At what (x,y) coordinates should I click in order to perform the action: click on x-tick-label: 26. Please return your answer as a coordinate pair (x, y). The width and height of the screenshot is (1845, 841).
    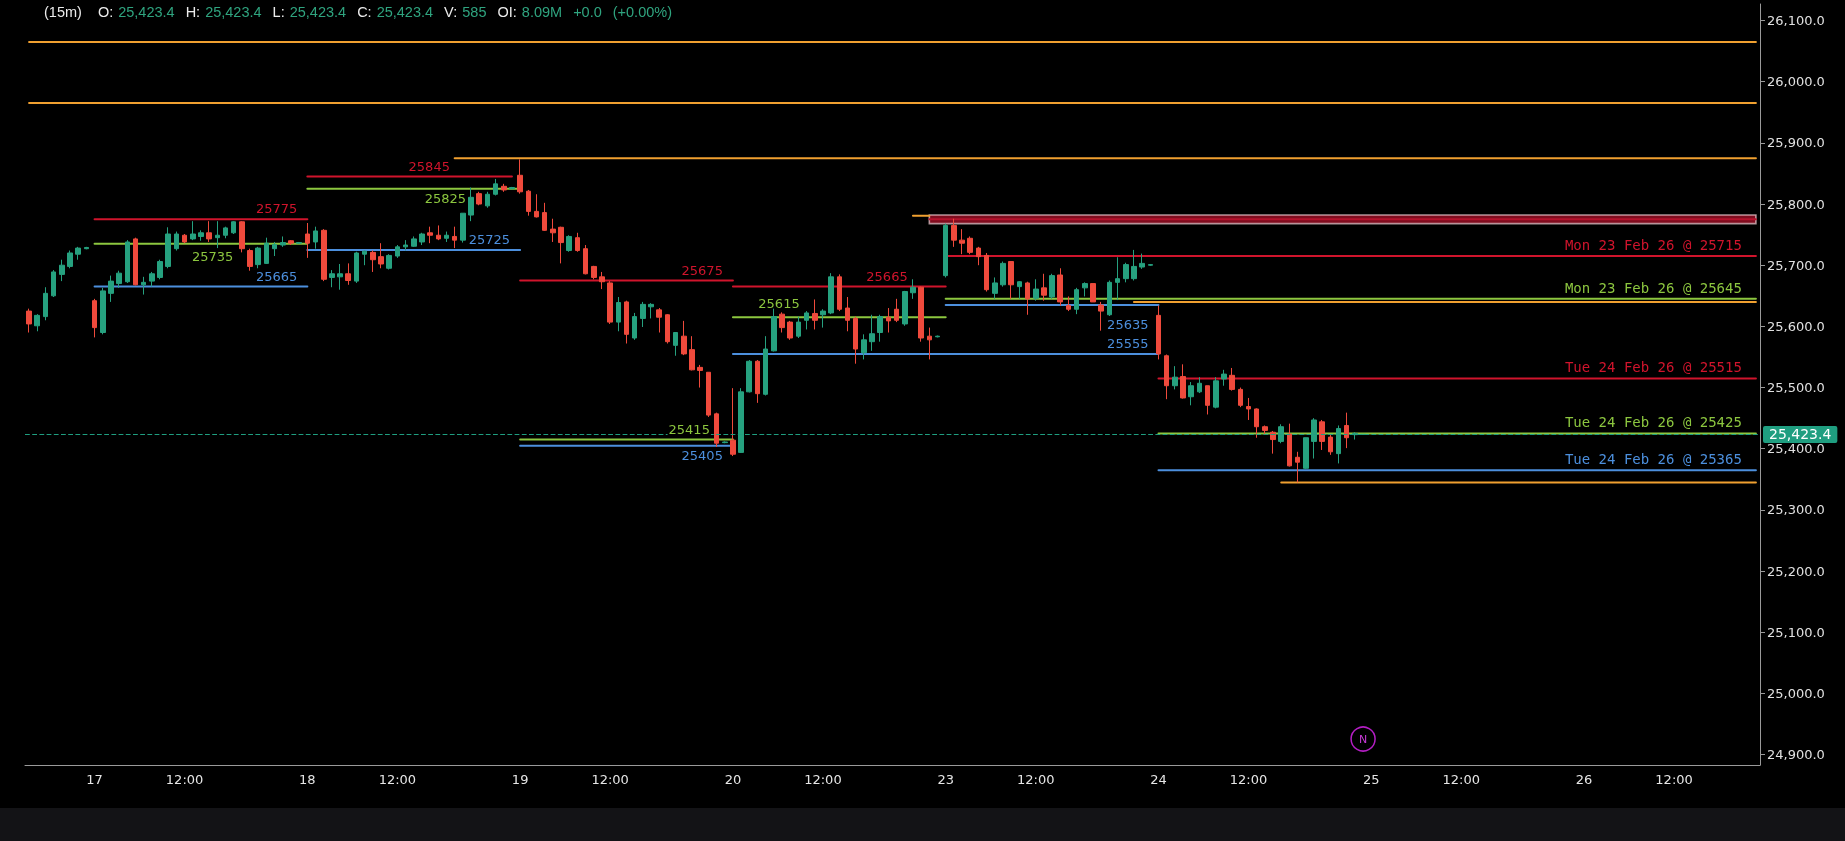
    Looking at the image, I should click on (1584, 779).